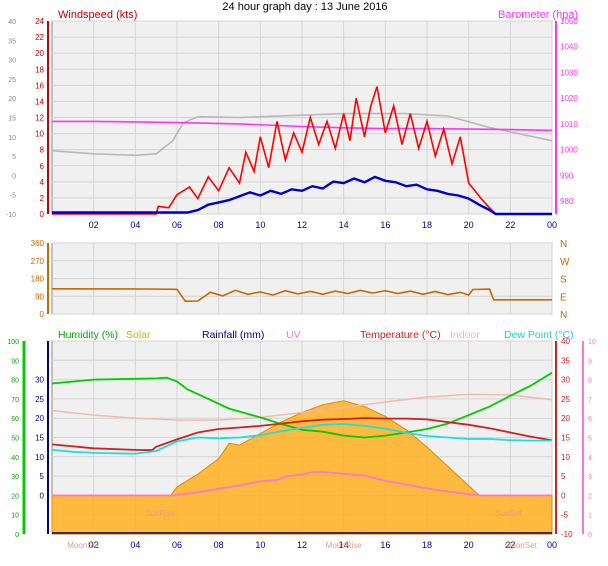  I want to click on outer-tick-label: 30, so click(12, 61).